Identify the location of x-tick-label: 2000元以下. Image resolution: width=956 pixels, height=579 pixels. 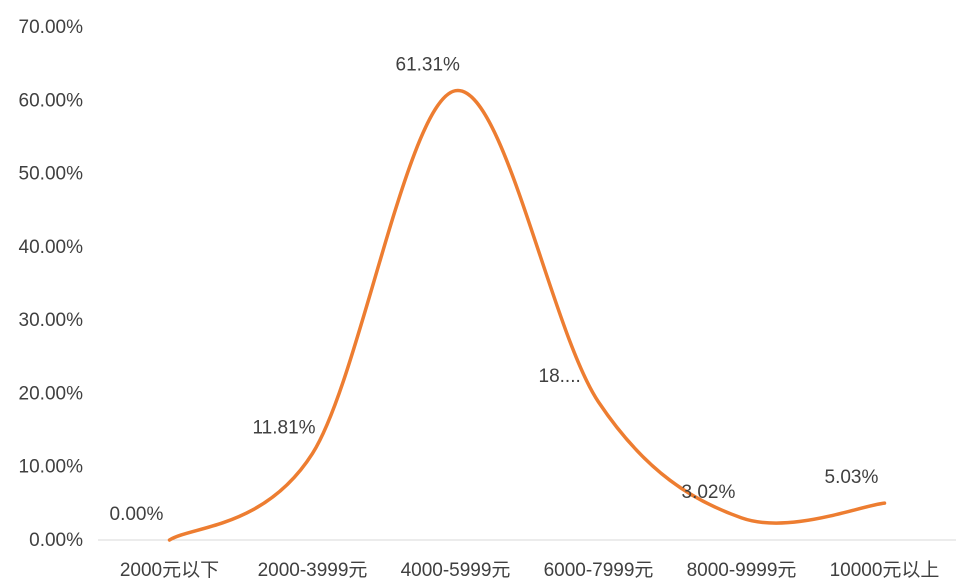
(169, 569).